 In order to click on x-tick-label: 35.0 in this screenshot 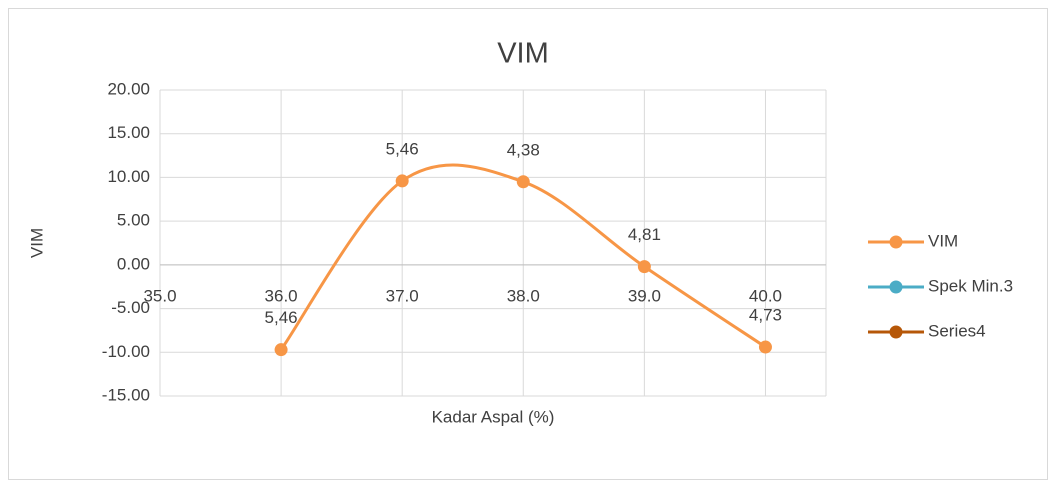, I will do `click(159, 295)`.